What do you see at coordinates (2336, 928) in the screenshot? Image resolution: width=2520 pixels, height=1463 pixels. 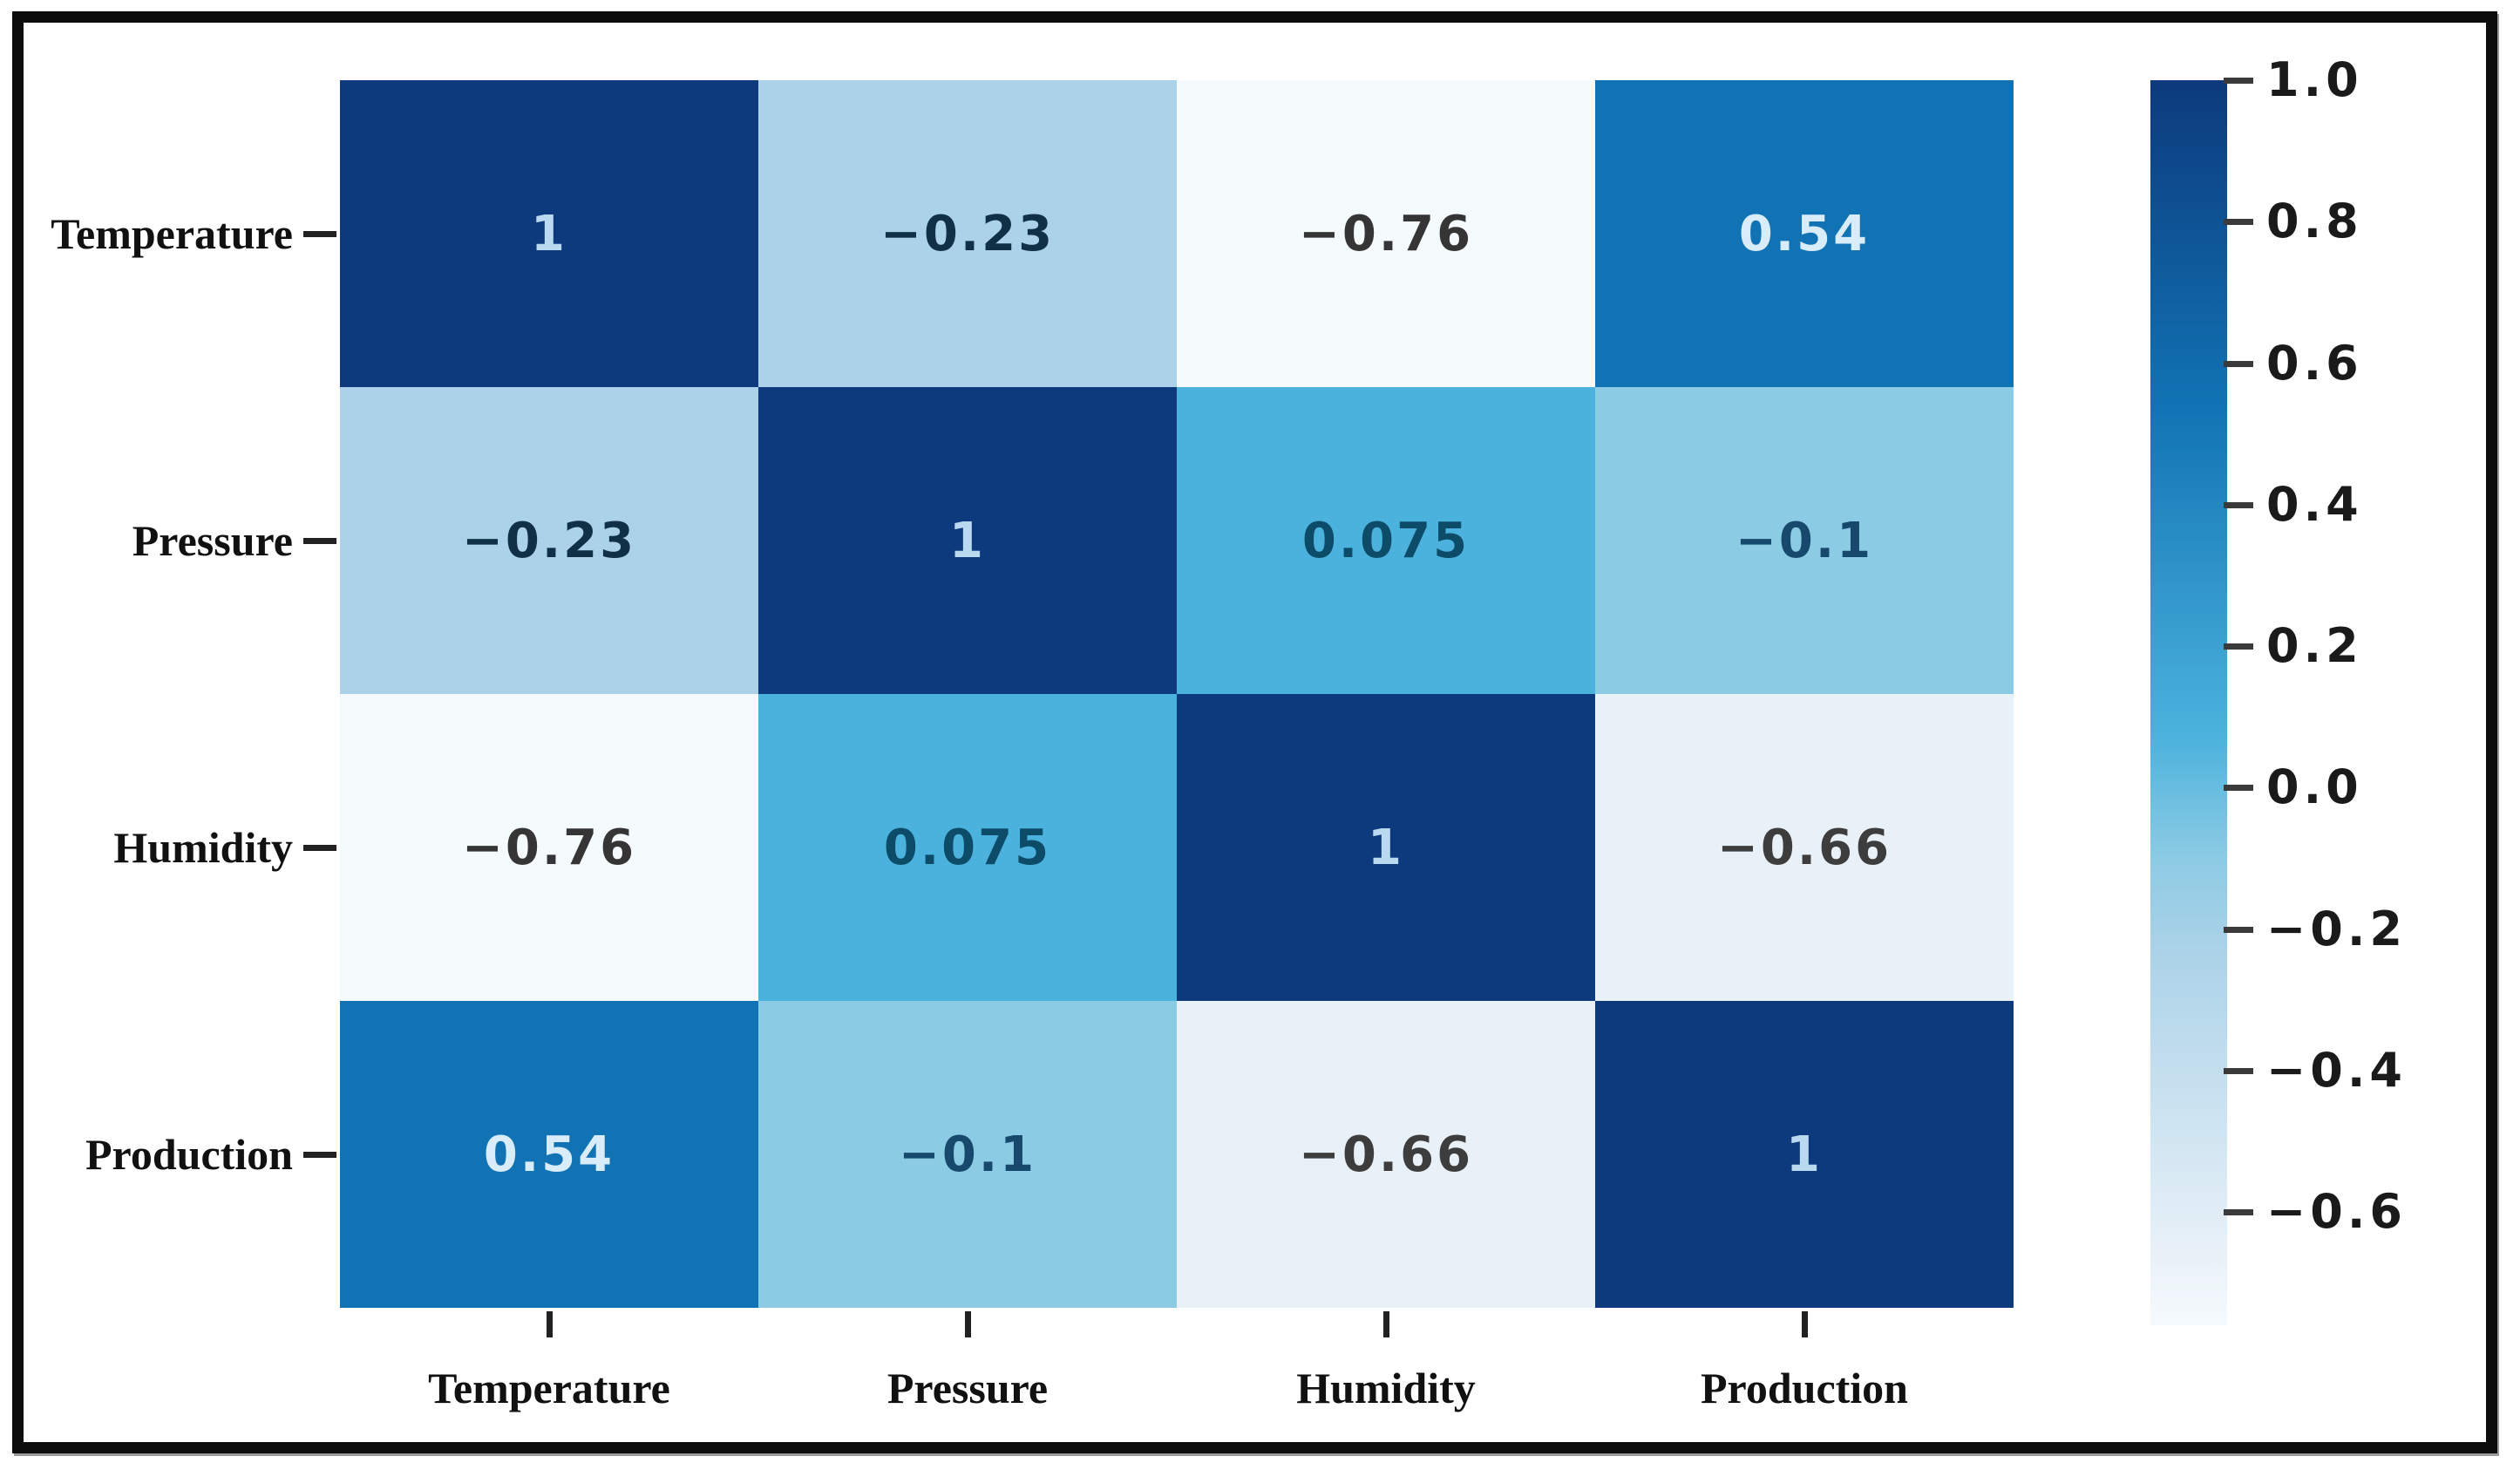 I see `colorbar-tick-label: −0.2` at bounding box center [2336, 928].